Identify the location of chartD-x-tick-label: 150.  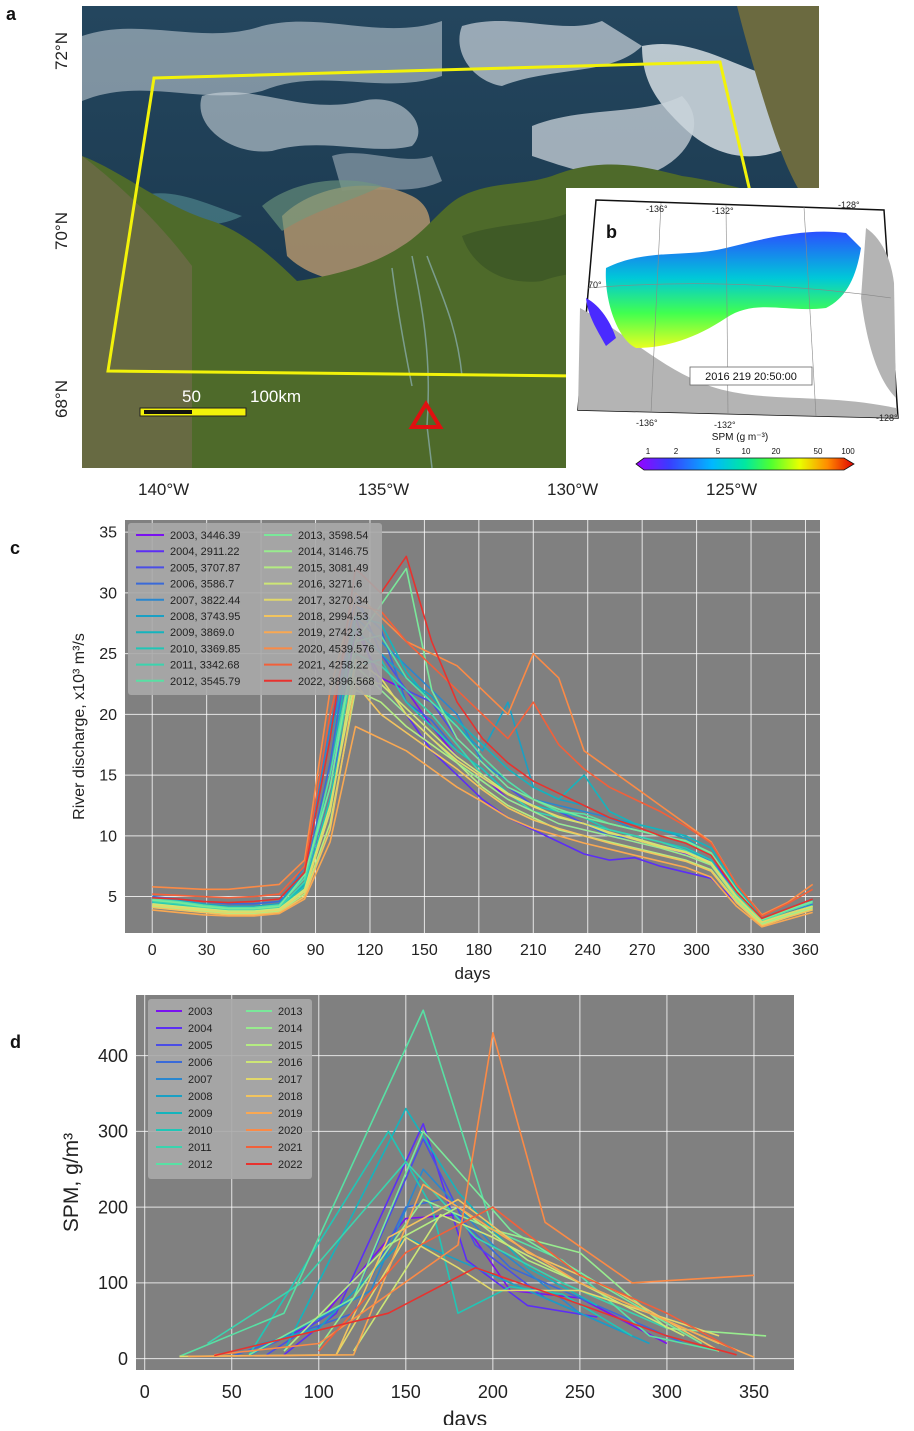
(406, 1392).